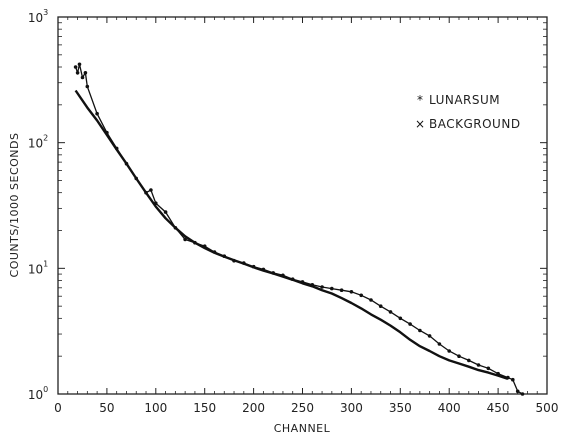 The height and width of the screenshot is (438, 578). I want to click on legend-marker: *, so click(420, 100).